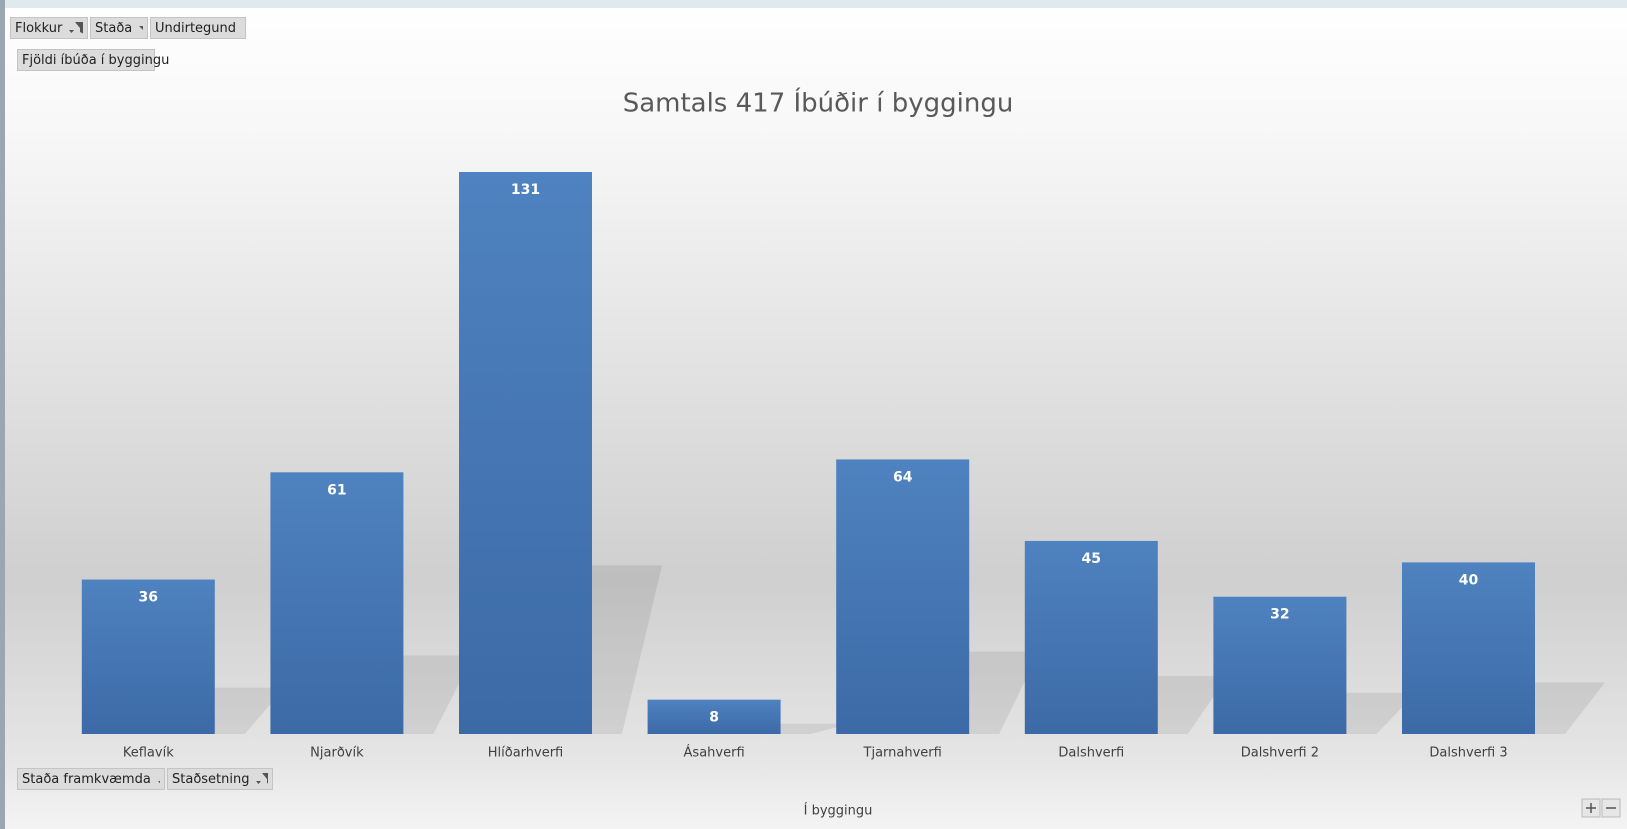 The height and width of the screenshot is (829, 1627). Describe the element at coordinates (1091, 559) in the screenshot. I see `data-label: 45` at that location.